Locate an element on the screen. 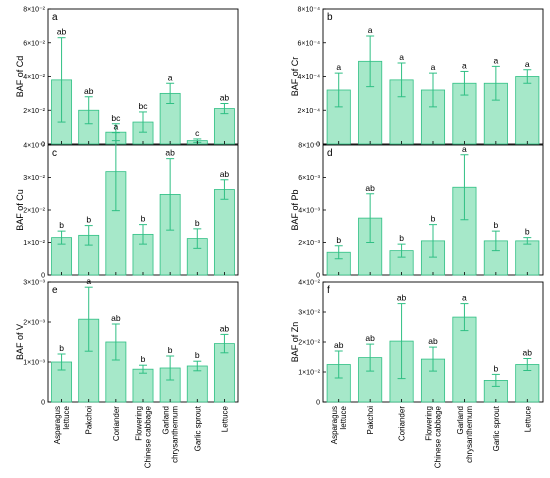 Image resolution: width=550 pixels, height=478 pixels. panel-b-ytick-label: 4×10⁻⁴ is located at coordinates (309, 77).